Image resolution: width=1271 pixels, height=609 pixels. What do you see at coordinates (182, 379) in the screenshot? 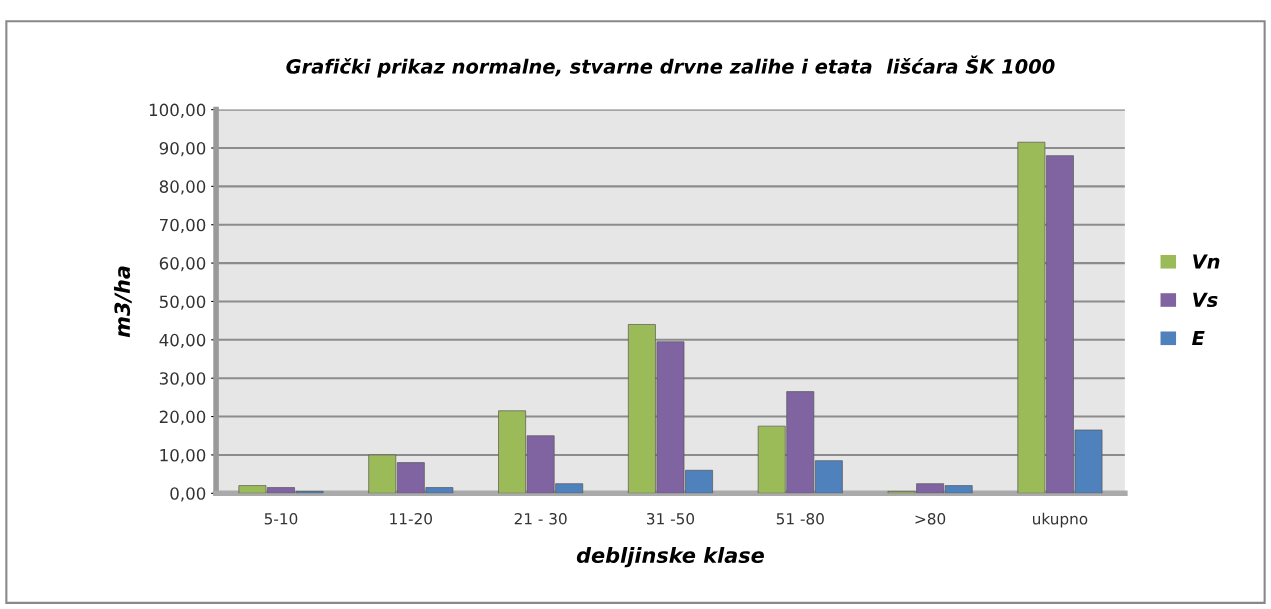
I see `y-tick-label: 30,00` at bounding box center [182, 379].